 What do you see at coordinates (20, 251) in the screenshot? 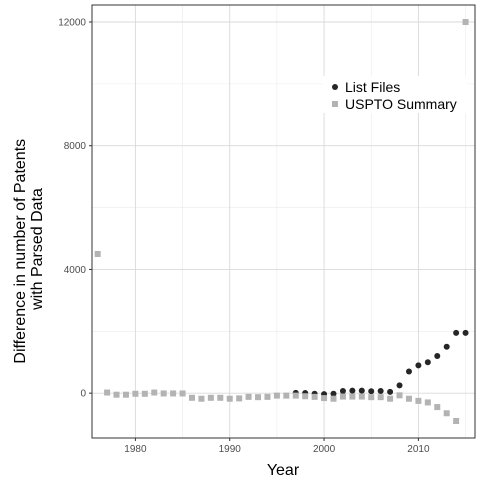
I see `y-axis-title-line-1: Difference in number of Patents` at bounding box center [20, 251].